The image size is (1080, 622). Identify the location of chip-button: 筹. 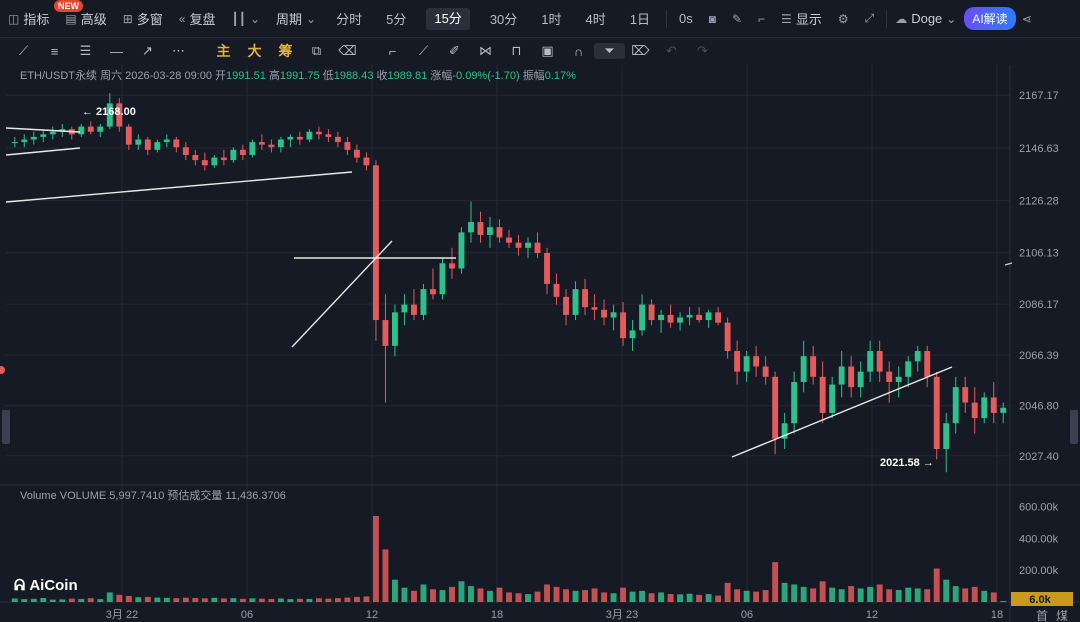
(285, 51).